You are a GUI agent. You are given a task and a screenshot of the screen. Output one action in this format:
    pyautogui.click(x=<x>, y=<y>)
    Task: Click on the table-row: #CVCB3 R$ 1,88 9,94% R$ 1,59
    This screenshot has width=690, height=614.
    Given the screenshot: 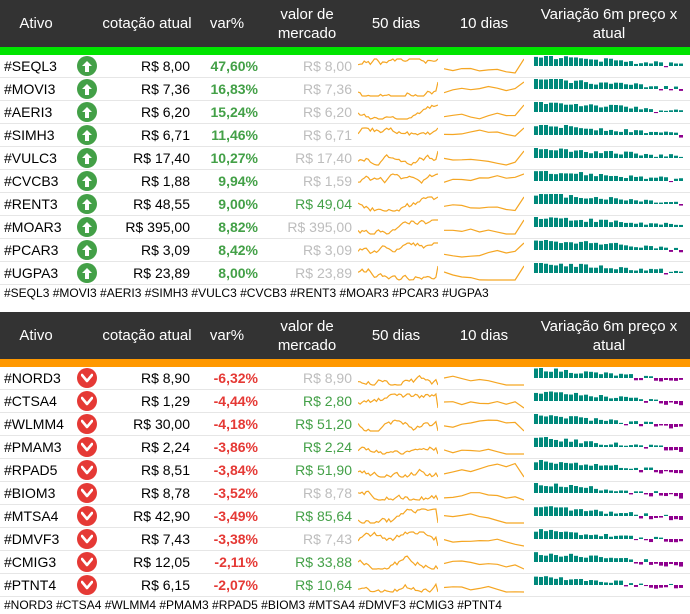 What is the action you would take?
    pyautogui.click(x=345, y=181)
    